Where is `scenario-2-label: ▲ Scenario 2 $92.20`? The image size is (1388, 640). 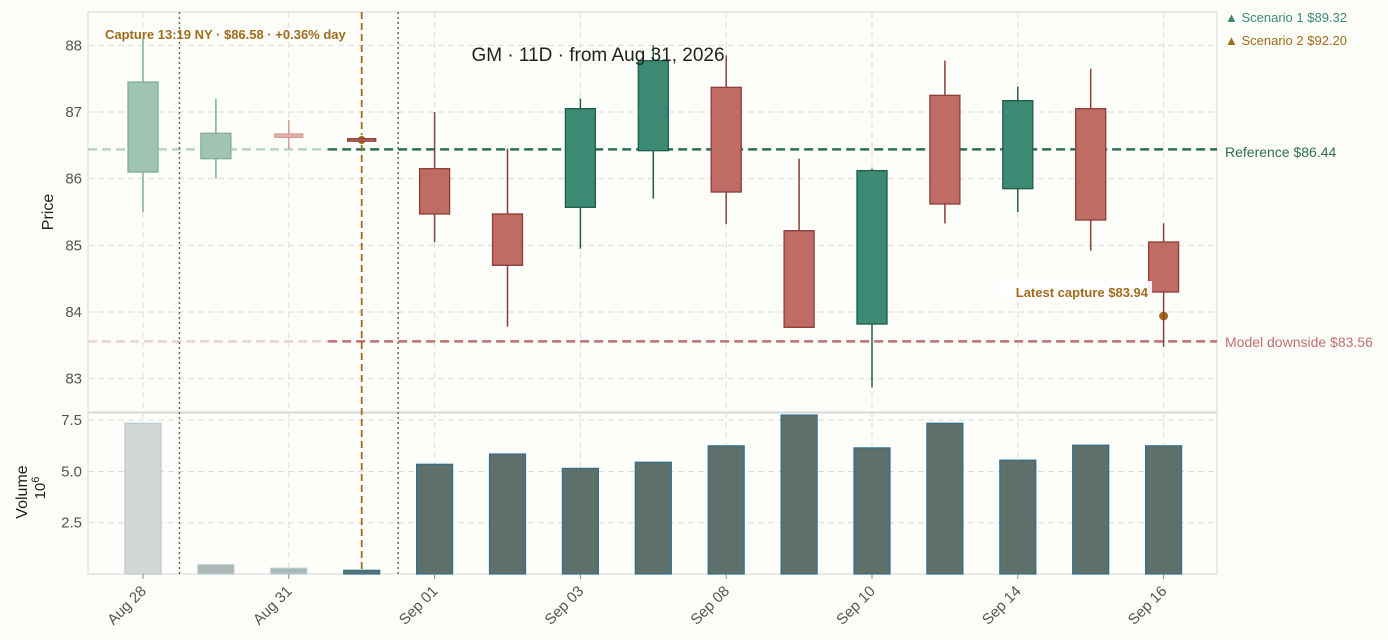
scenario-2-label: ▲ Scenario 2 $92.20 is located at coordinates (1286, 40).